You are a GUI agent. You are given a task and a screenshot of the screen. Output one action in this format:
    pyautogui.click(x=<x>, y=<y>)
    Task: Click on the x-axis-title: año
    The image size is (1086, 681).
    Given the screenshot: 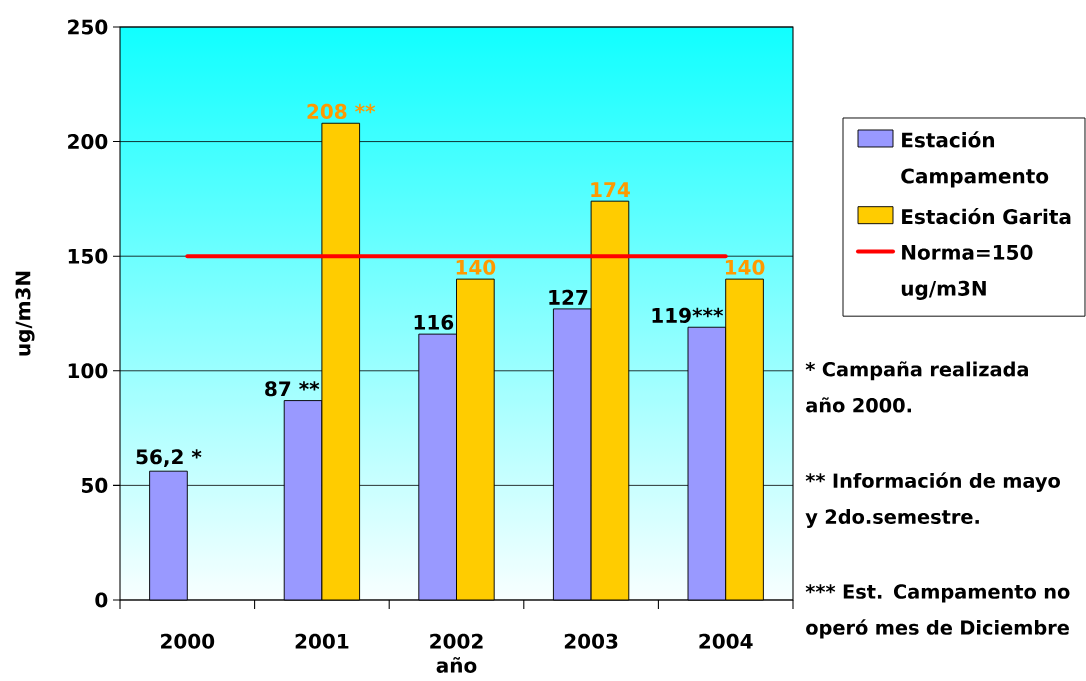 What is the action you would take?
    pyautogui.click(x=456, y=665)
    